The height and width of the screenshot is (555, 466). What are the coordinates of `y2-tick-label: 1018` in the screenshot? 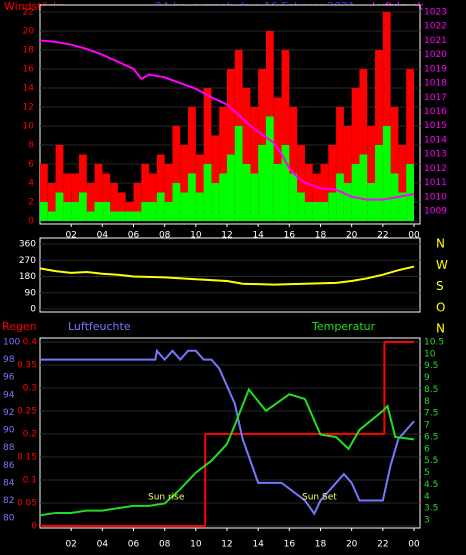 It's located at (435, 84).